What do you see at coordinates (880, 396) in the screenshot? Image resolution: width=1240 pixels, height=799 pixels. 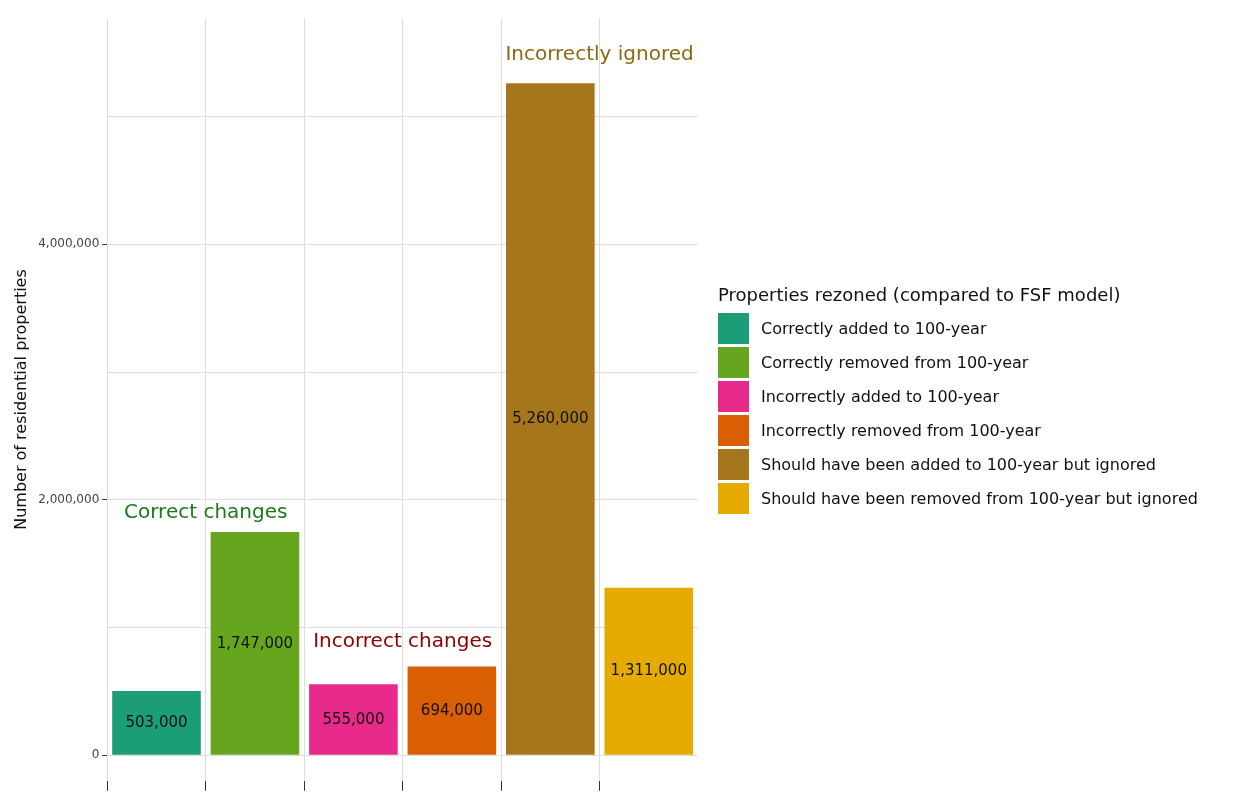 I see `legend-label: Incorrectly added to 100-year` at bounding box center [880, 396].